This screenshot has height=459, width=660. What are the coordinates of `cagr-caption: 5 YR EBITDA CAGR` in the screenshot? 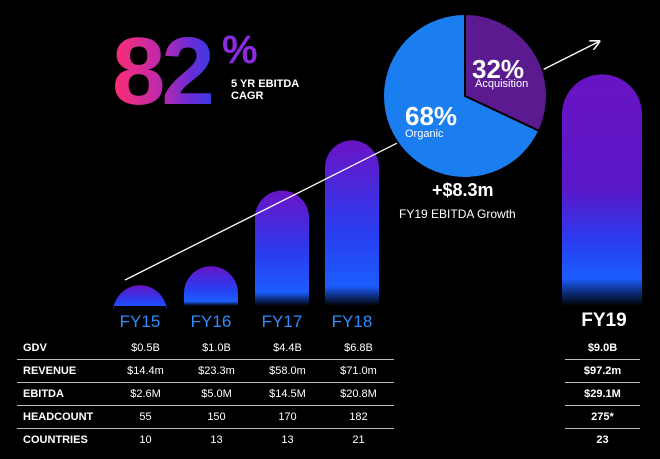 It's located at (265, 90).